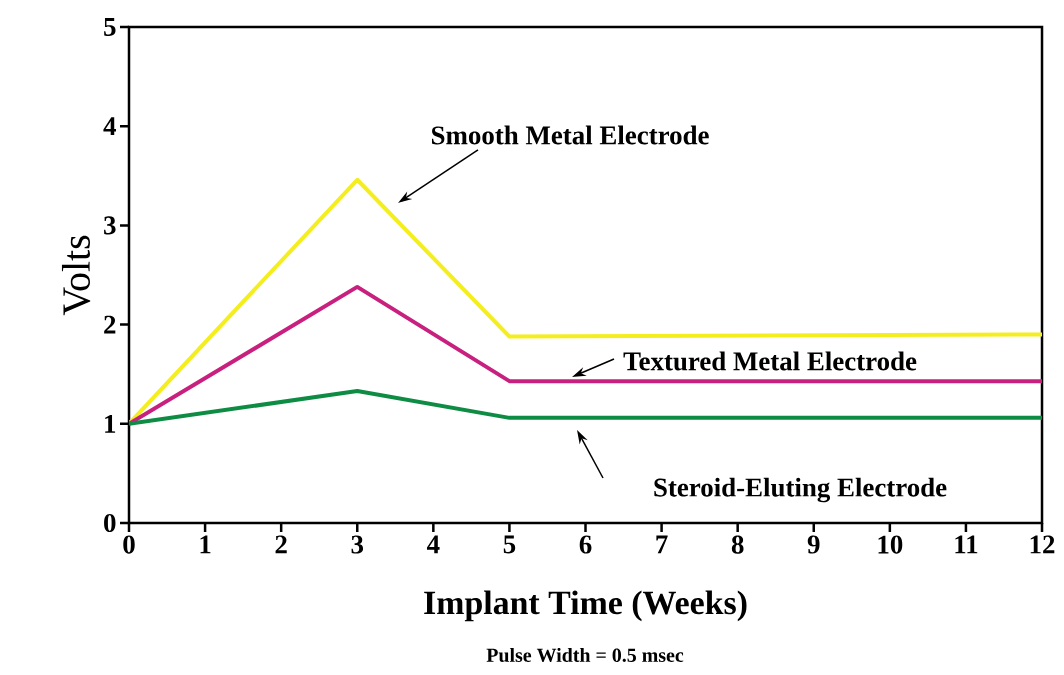 The image size is (1064, 675). Describe the element at coordinates (737, 544) in the screenshot. I see `x-tick-label: 8` at that location.